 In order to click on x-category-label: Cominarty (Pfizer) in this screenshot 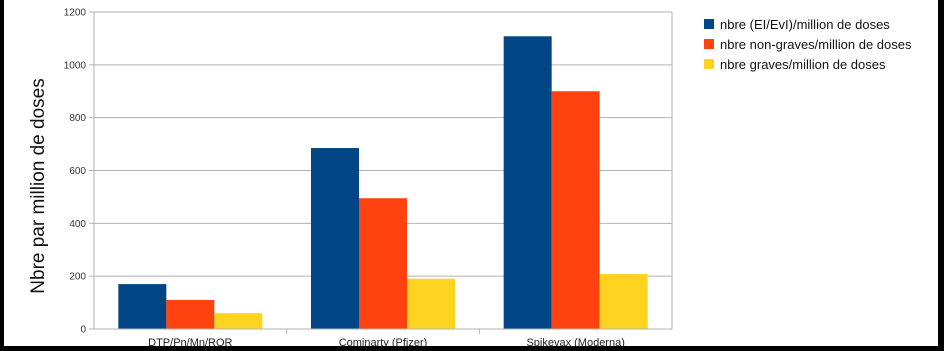, I will do `click(383, 341)`.